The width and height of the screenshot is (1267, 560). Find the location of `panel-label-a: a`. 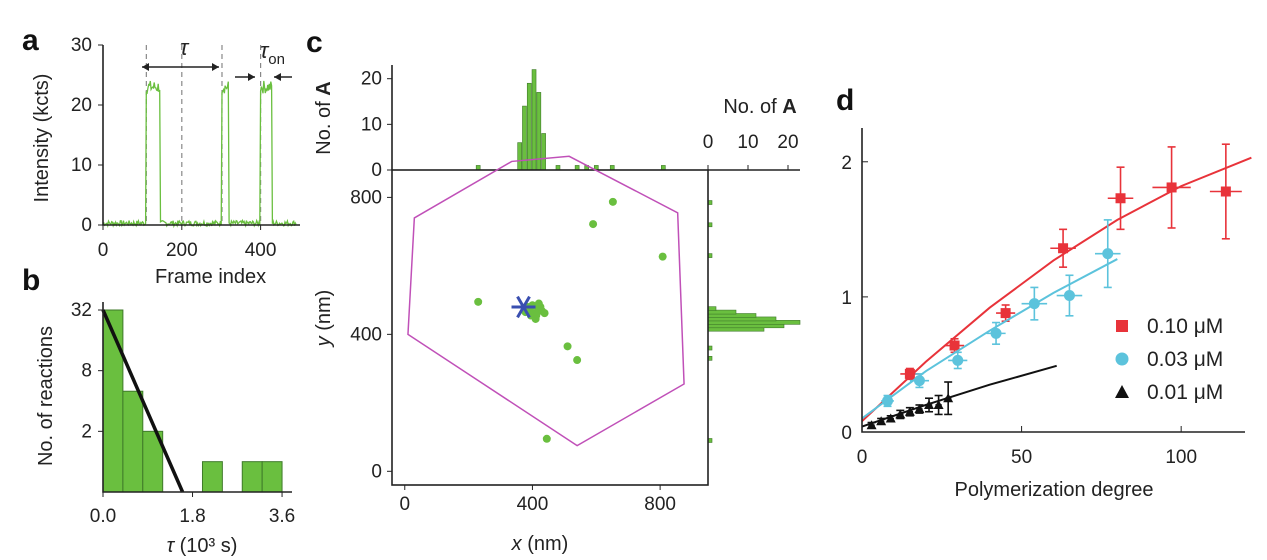

panel-label-a: a is located at coordinates (30, 40).